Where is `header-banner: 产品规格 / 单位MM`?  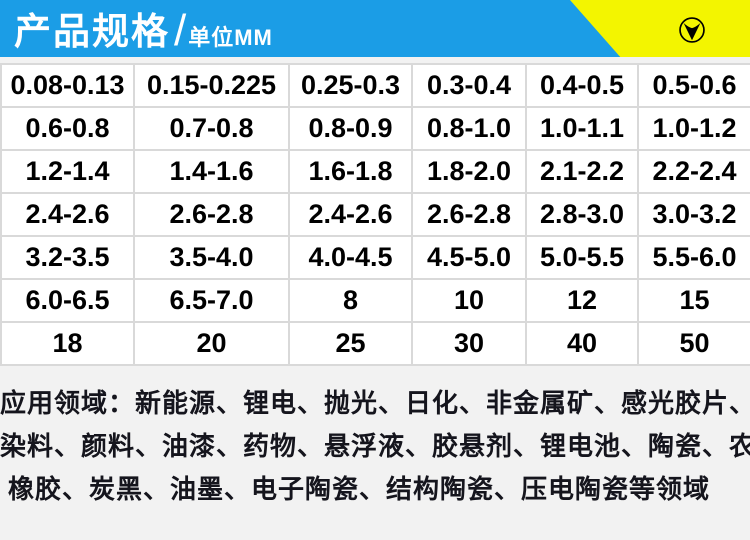
header-banner: 产品规格 / 单位MM is located at coordinates (375, 28).